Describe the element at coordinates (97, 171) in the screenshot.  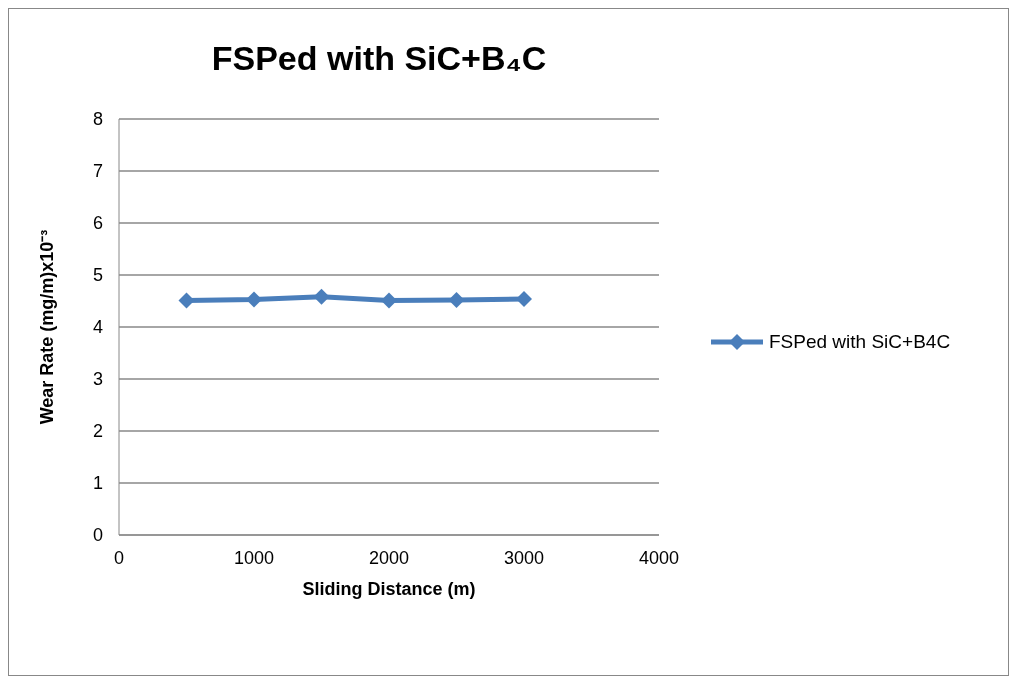
I see `y-tick-label: 7` at that location.